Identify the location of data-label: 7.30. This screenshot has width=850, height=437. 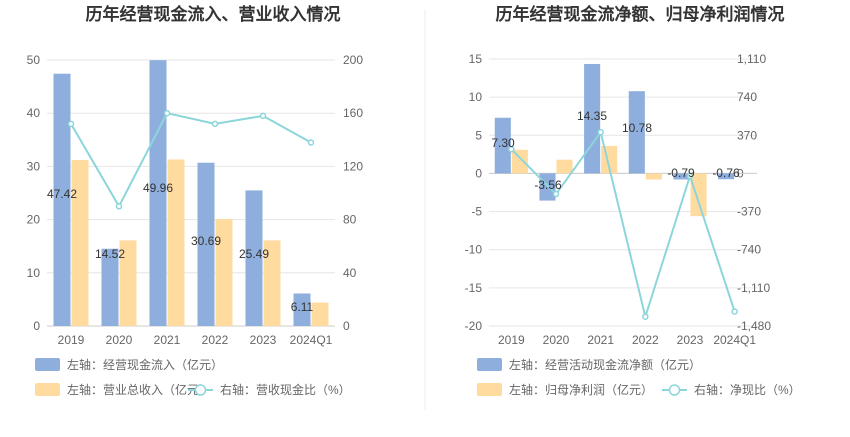
(503, 143).